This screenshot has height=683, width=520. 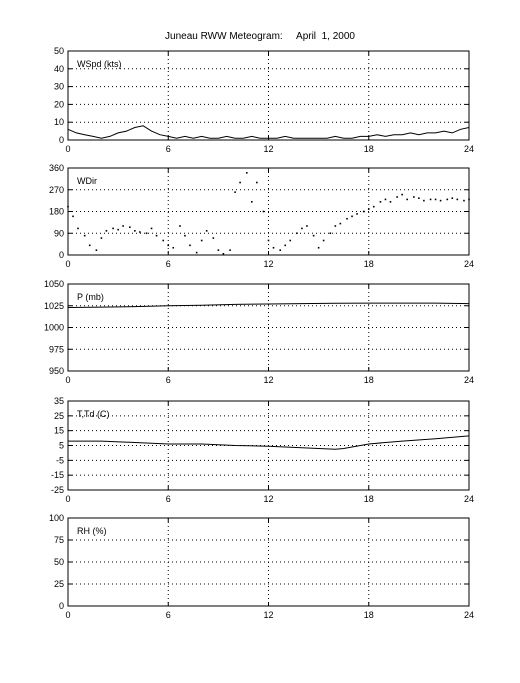 What do you see at coordinates (56, 518) in the screenshot?
I see `y-tick-label: 100` at bounding box center [56, 518].